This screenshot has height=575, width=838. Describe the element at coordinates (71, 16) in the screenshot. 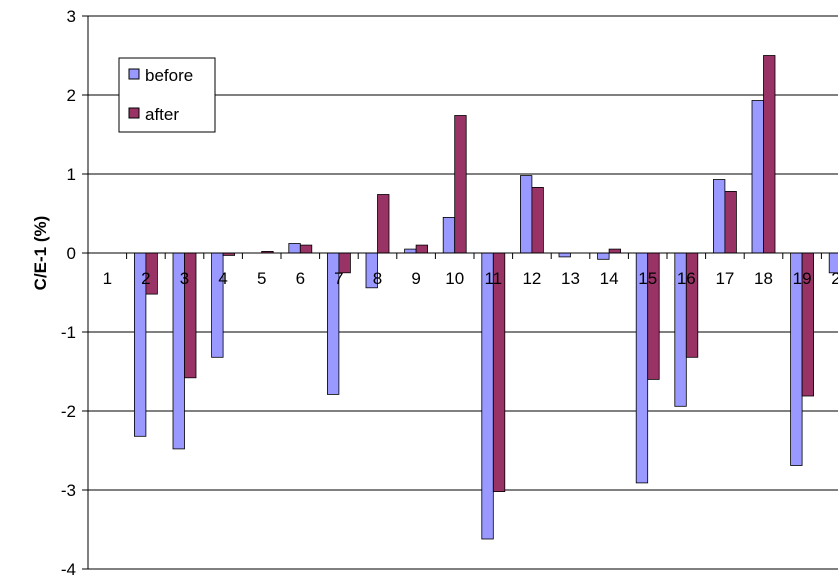

I see `y-tick-label: 3` at that location.